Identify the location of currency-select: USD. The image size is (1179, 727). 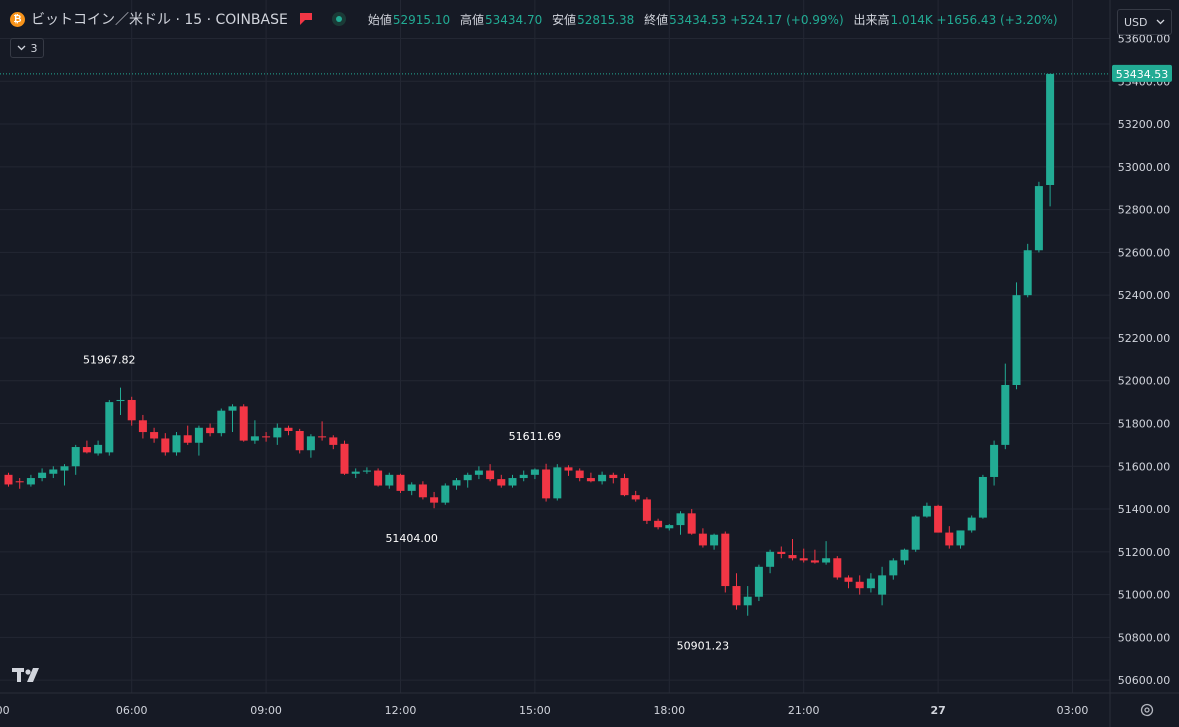
(1144, 22).